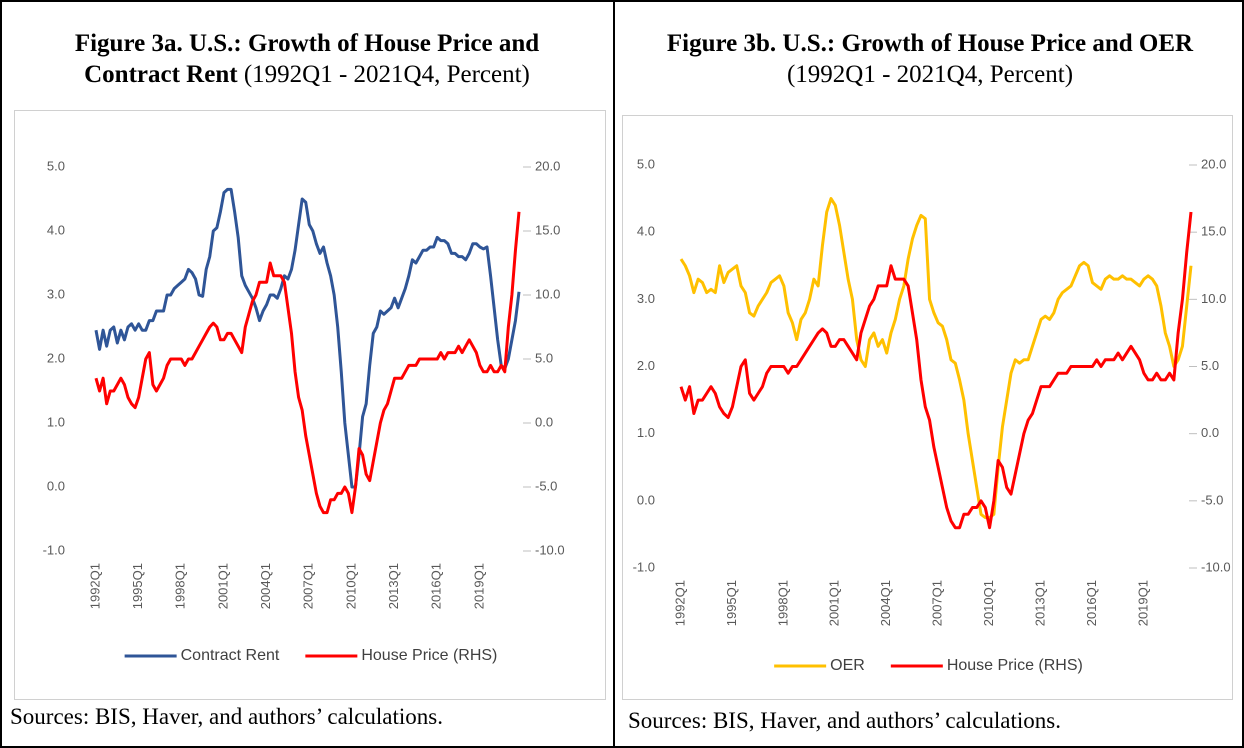 This screenshot has width=1244, height=748. What do you see at coordinates (847, 665) in the screenshot?
I see `legend-label: OER` at bounding box center [847, 665].